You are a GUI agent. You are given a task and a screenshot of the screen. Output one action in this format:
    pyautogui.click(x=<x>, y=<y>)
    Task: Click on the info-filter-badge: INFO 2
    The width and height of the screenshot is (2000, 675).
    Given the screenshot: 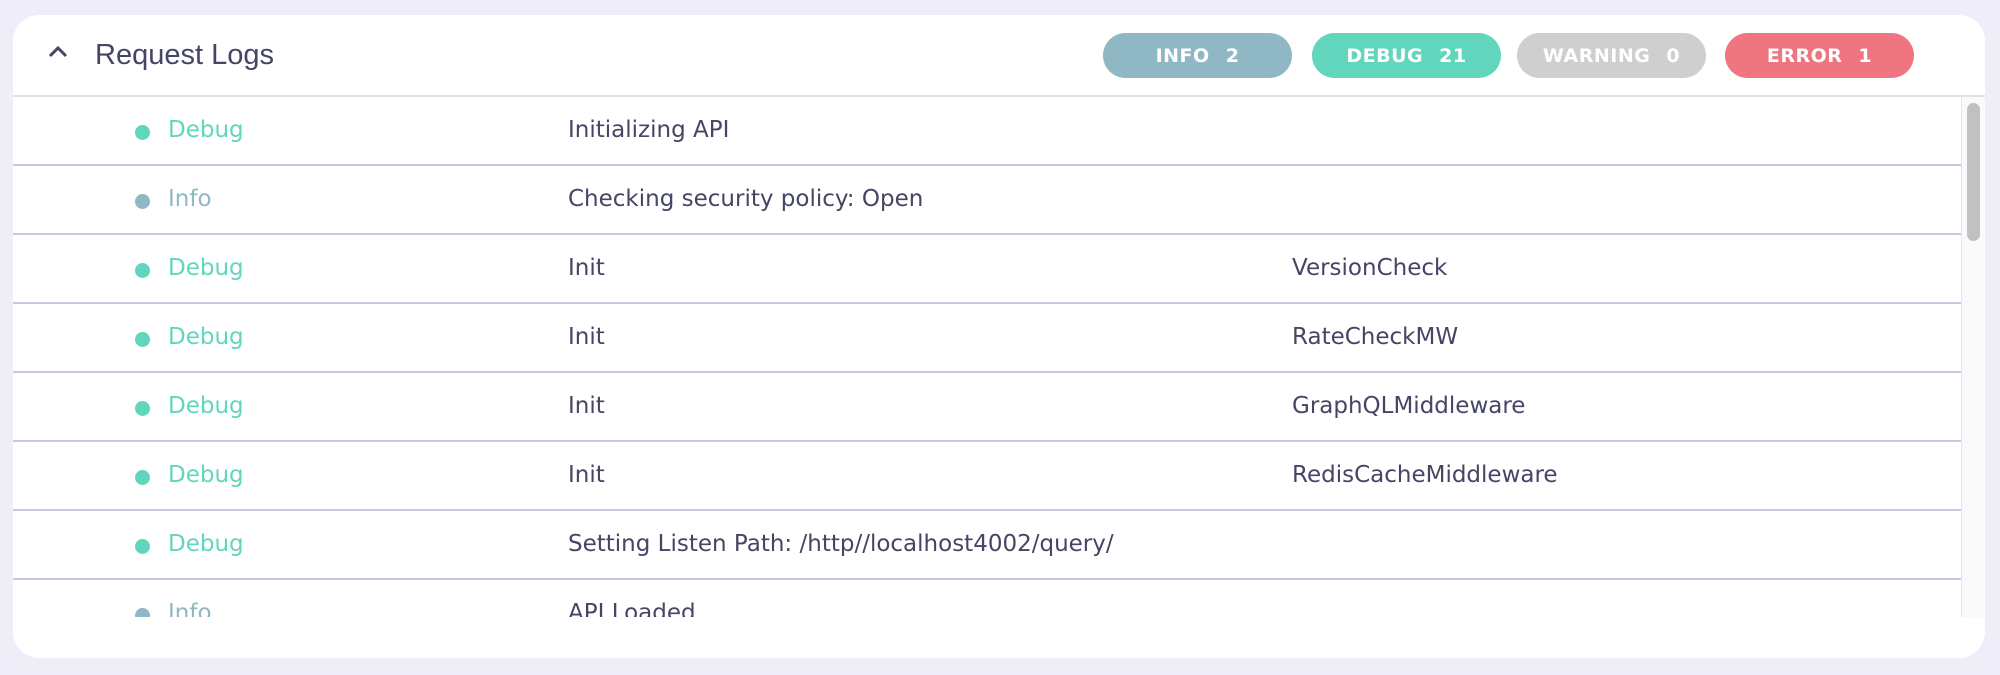 What is the action you would take?
    pyautogui.click(x=1197, y=55)
    